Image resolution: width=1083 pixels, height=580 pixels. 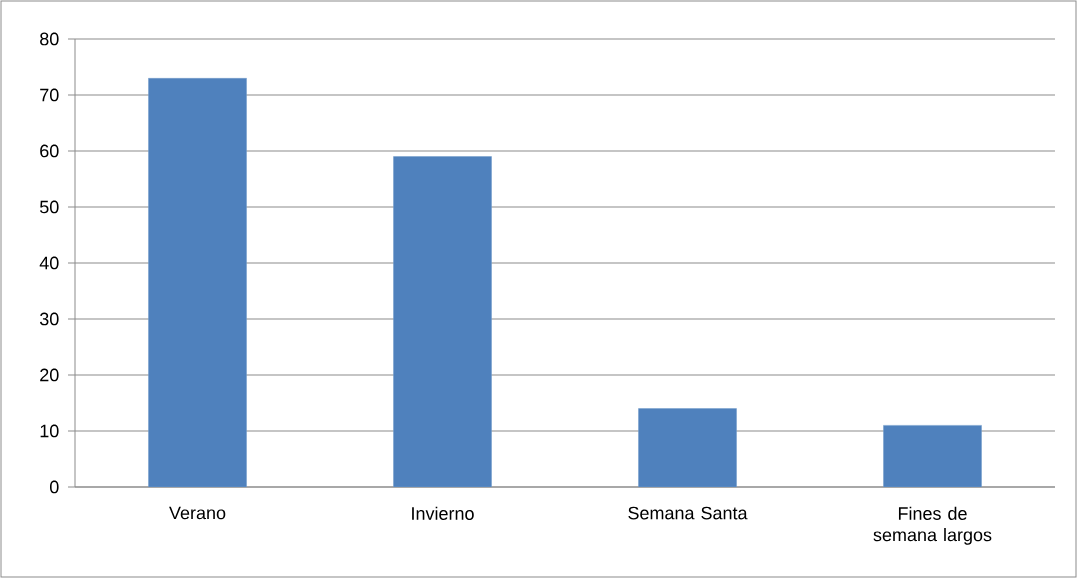 What do you see at coordinates (49, 39) in the screenshot?
I see `y-tick-label: 80` at bounding box center [49, 39].